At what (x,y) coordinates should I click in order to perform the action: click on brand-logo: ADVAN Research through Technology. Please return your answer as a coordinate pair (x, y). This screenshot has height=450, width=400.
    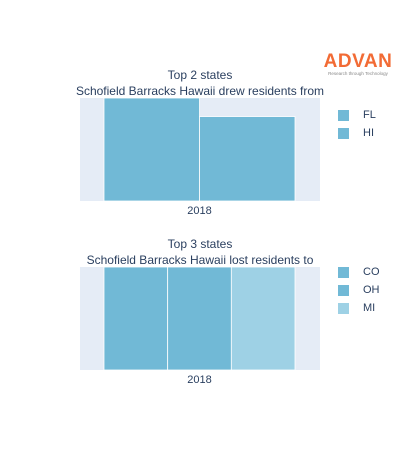
    Looking at the image, I should click on (358, 64).